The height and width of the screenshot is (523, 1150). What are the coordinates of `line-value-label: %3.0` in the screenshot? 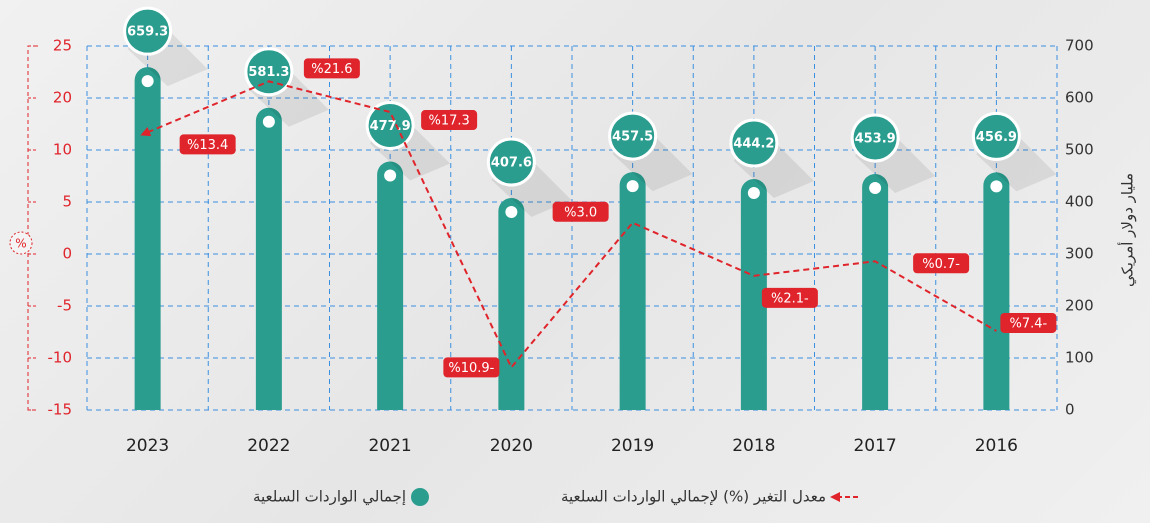 It's located at (580, 212).